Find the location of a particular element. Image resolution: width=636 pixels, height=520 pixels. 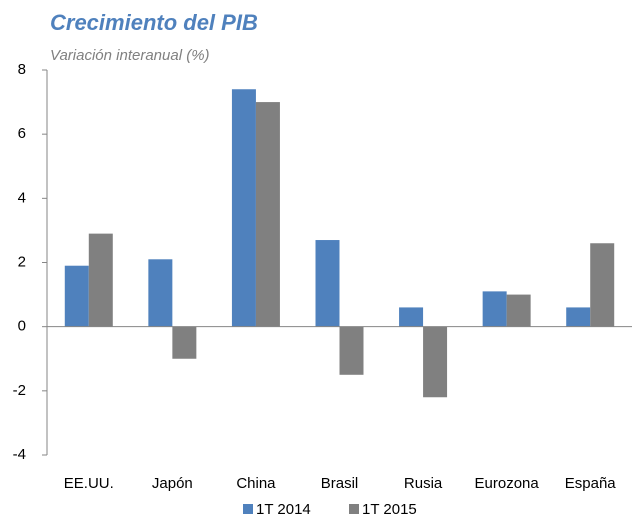

y-tick-label: -4 is located at coordinates (19, 454).